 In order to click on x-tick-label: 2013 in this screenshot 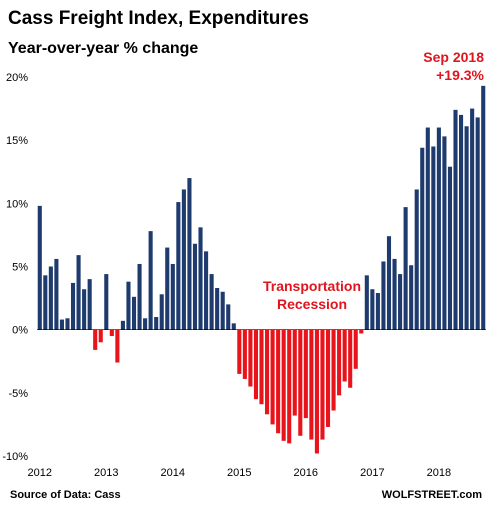, I will do `click(106, 473)`.